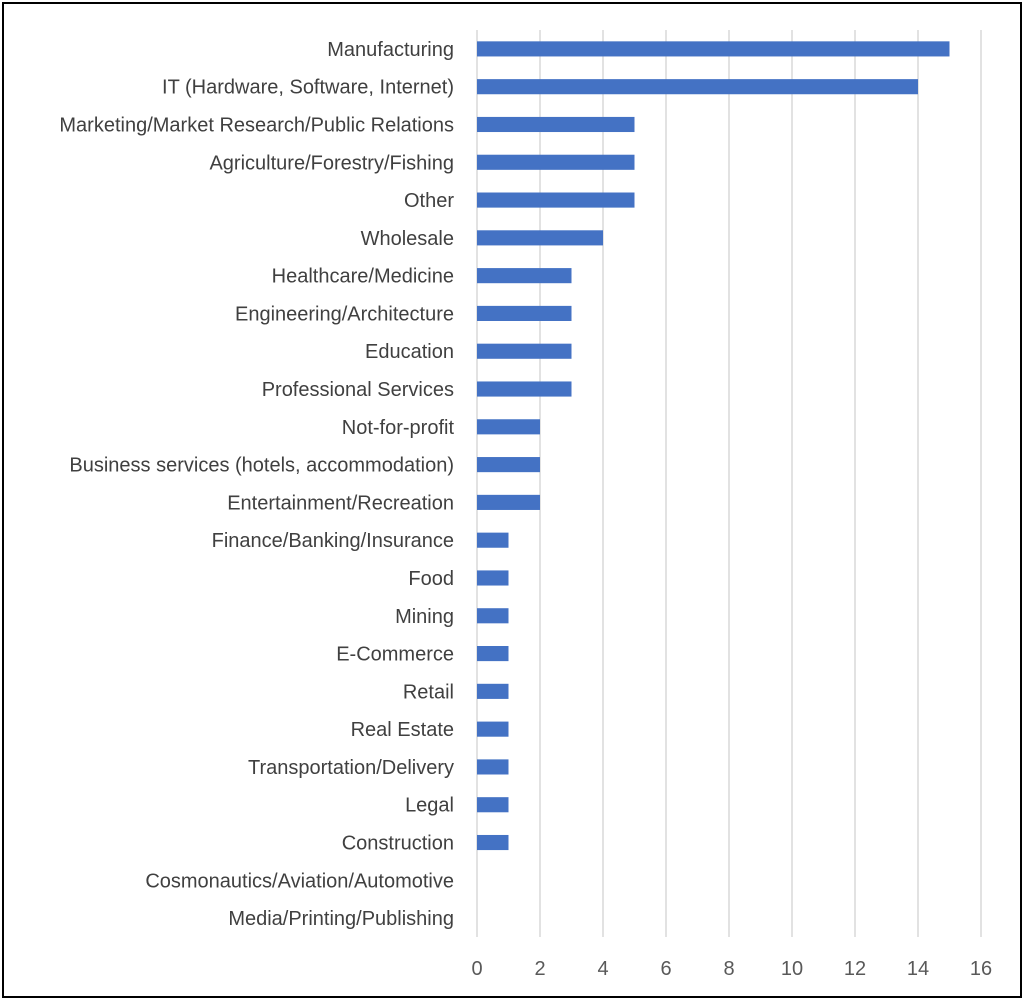 Image resolution: width=1024 pixels, height=1000 pixels. What do you see at coordinates (918, 969) in the screenshot?
I see `x-tick-label: 14` at bounding box center [918, 969].